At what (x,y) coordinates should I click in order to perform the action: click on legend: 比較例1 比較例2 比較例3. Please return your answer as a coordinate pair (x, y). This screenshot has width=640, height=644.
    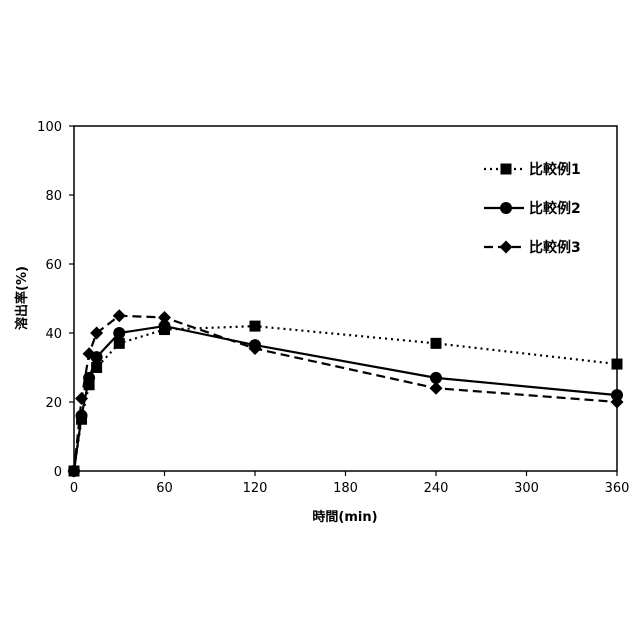
    Looking at the image, I should click on (532, 208).